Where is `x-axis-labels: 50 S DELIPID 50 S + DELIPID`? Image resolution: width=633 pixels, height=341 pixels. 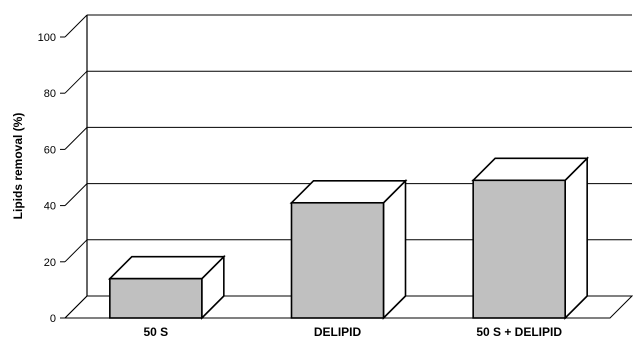
x-axis-labels: 50 S DELIPID 50 S + DELIPID is located at coordinates (352, 332).